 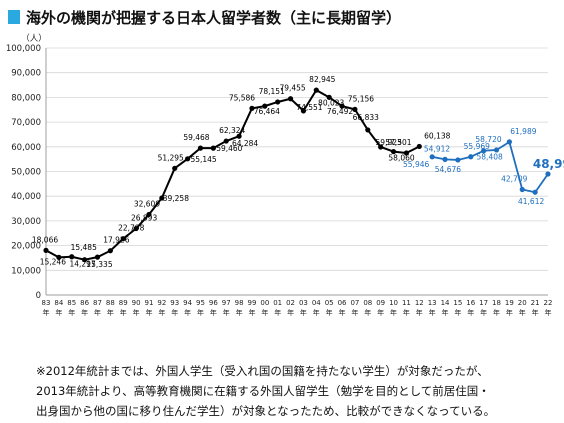 I want to click on data-label: 58,408, so click(x=490, y=157).